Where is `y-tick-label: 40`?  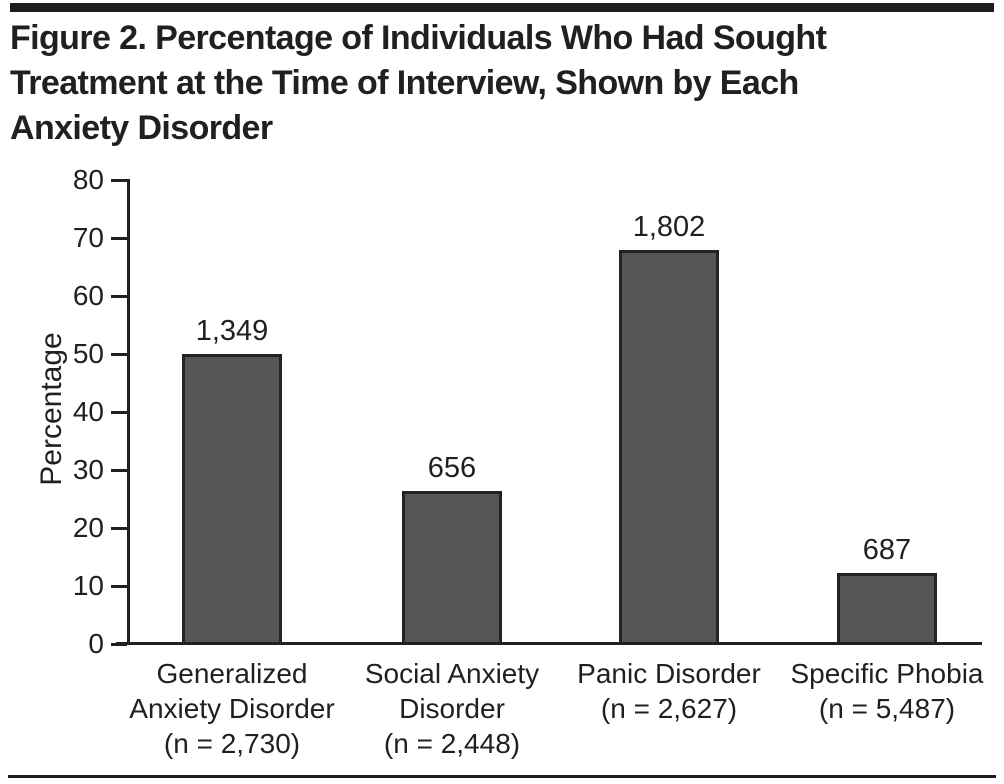
y-tick-label: 40 is located at coordinates (88, 411).